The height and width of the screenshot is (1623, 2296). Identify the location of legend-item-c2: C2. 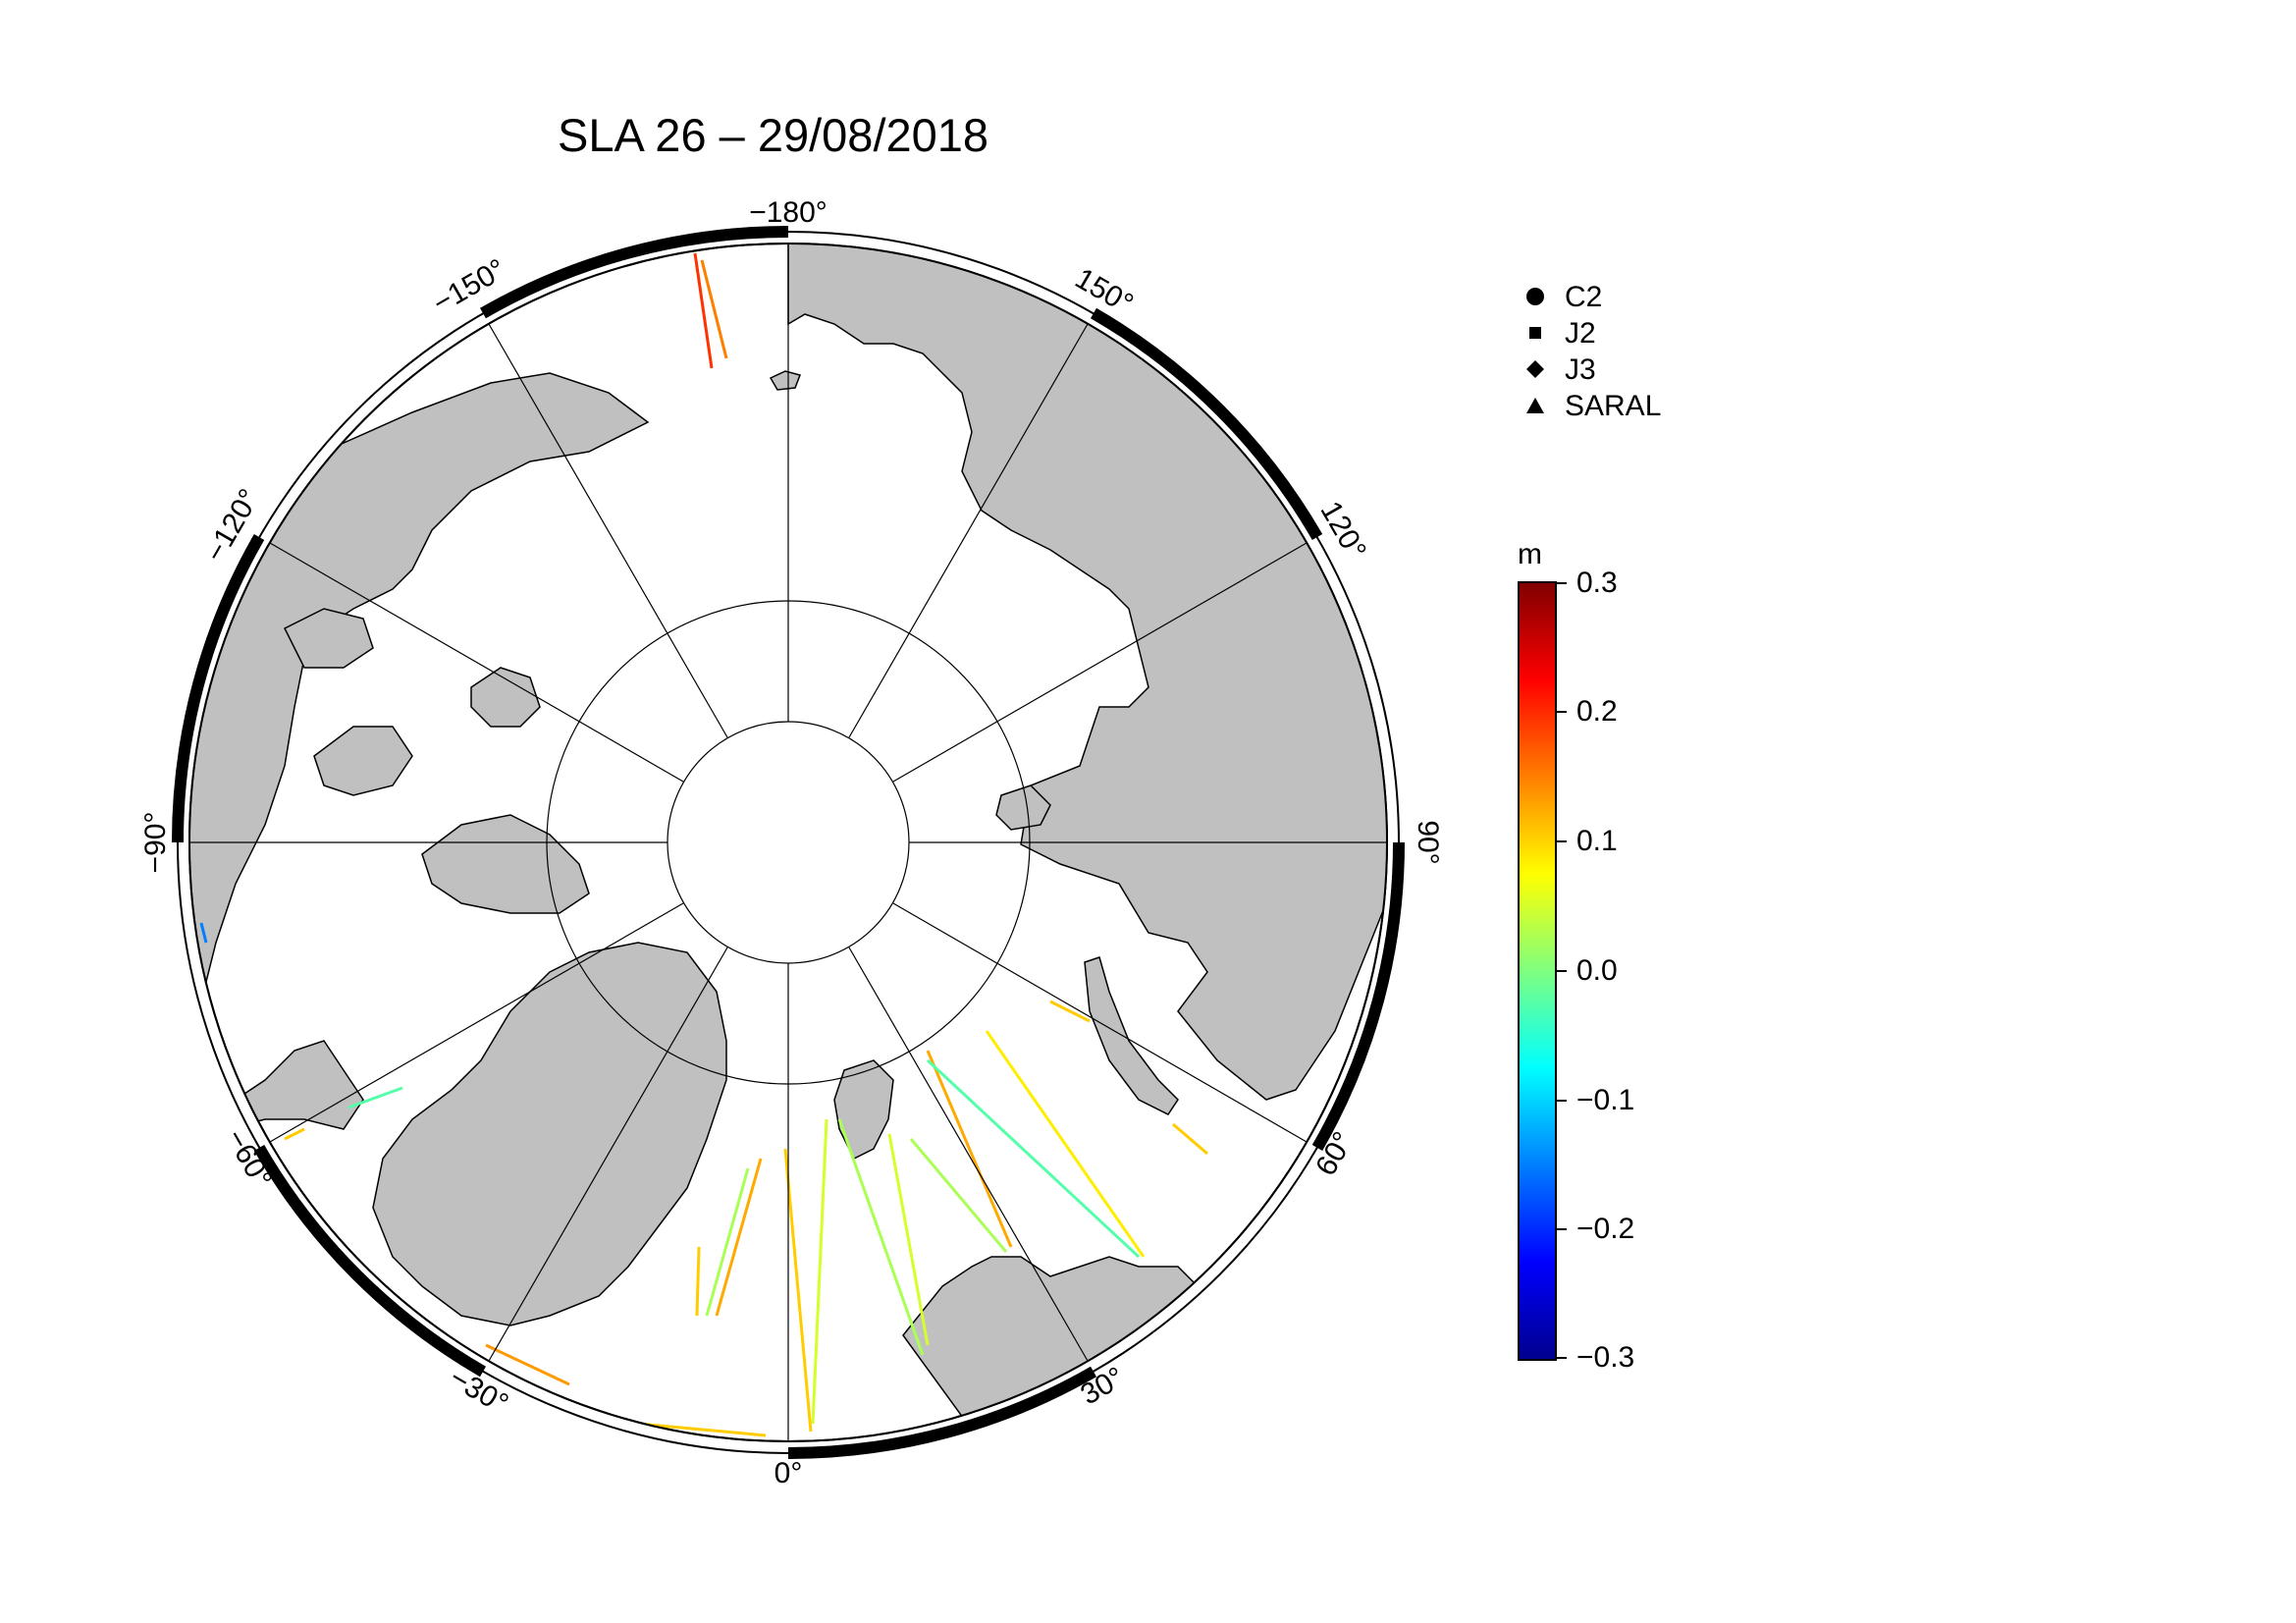
(1618, 299).